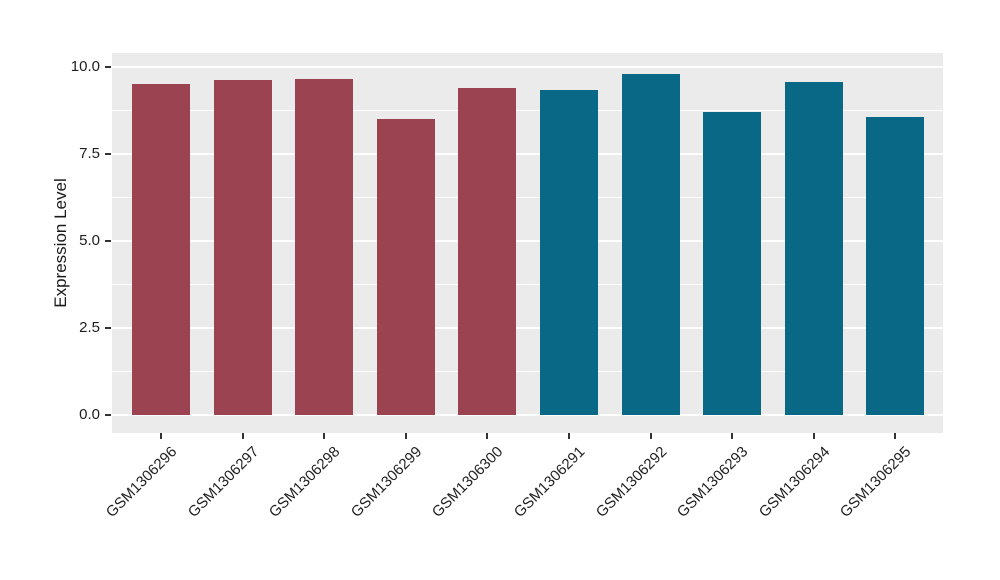 The width and height of the screenshot is (1000, 580). Describe the element at coordinates (141, 482) in the screenshot. I see `x-tick-label: GSM1306296` at that location.